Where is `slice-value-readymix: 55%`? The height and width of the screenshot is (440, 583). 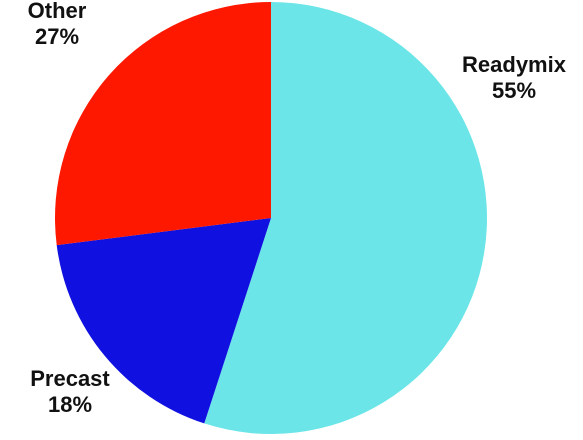
slice-value-readymix: 55% is located at coordinates (514, 90).